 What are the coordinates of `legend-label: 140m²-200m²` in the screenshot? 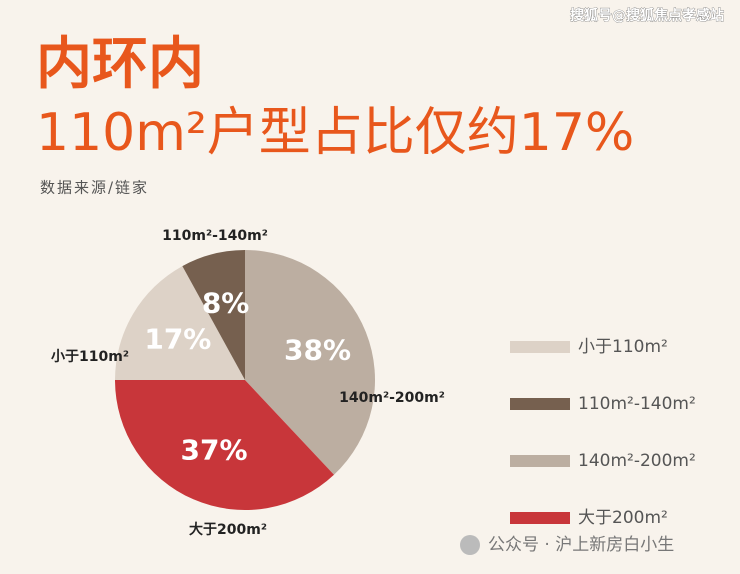 It's located at (637, 461).